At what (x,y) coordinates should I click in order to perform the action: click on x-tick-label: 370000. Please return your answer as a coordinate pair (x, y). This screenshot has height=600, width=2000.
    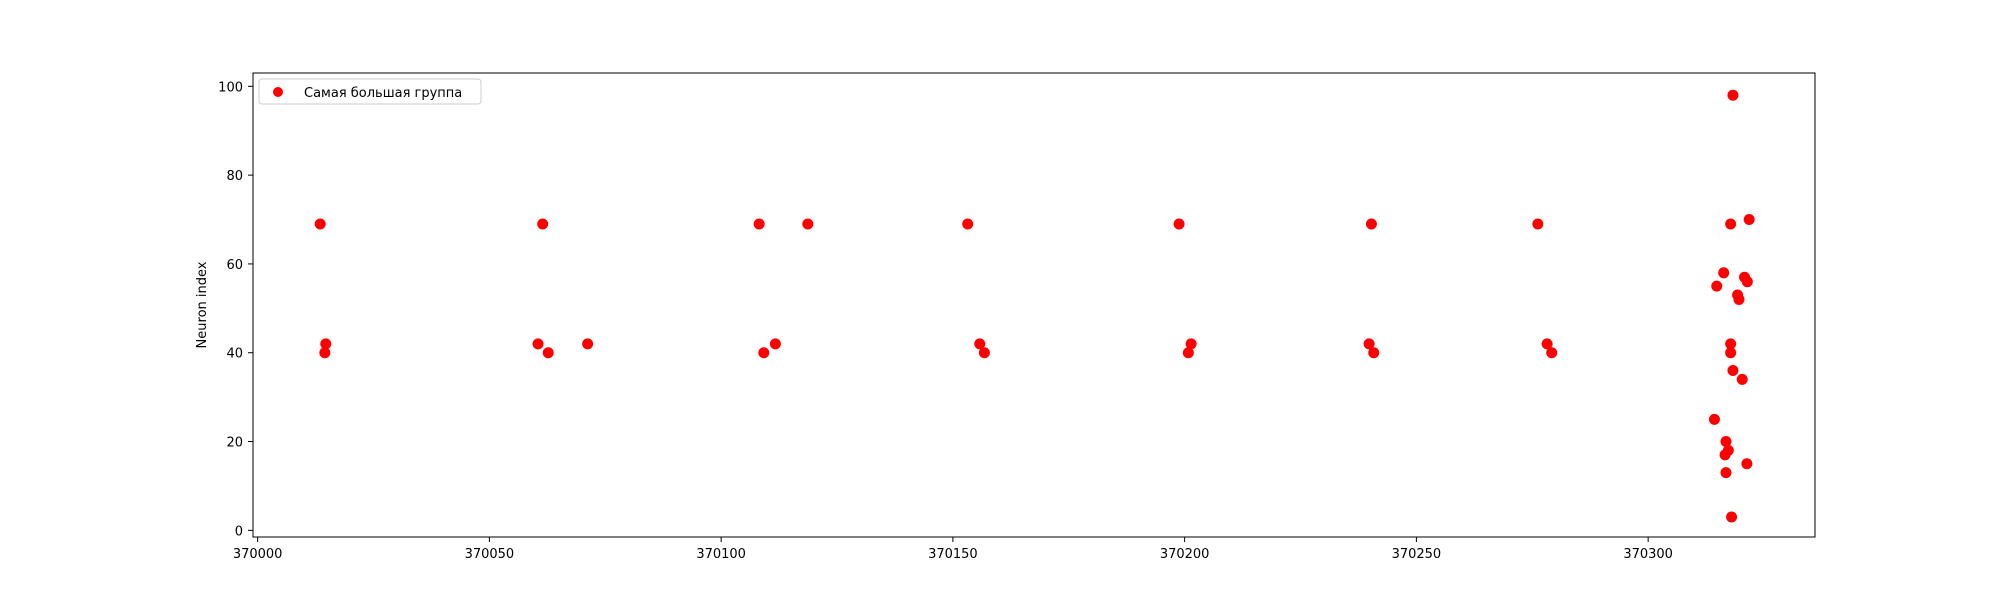
    Looking at the image, I should click on (258, 554).